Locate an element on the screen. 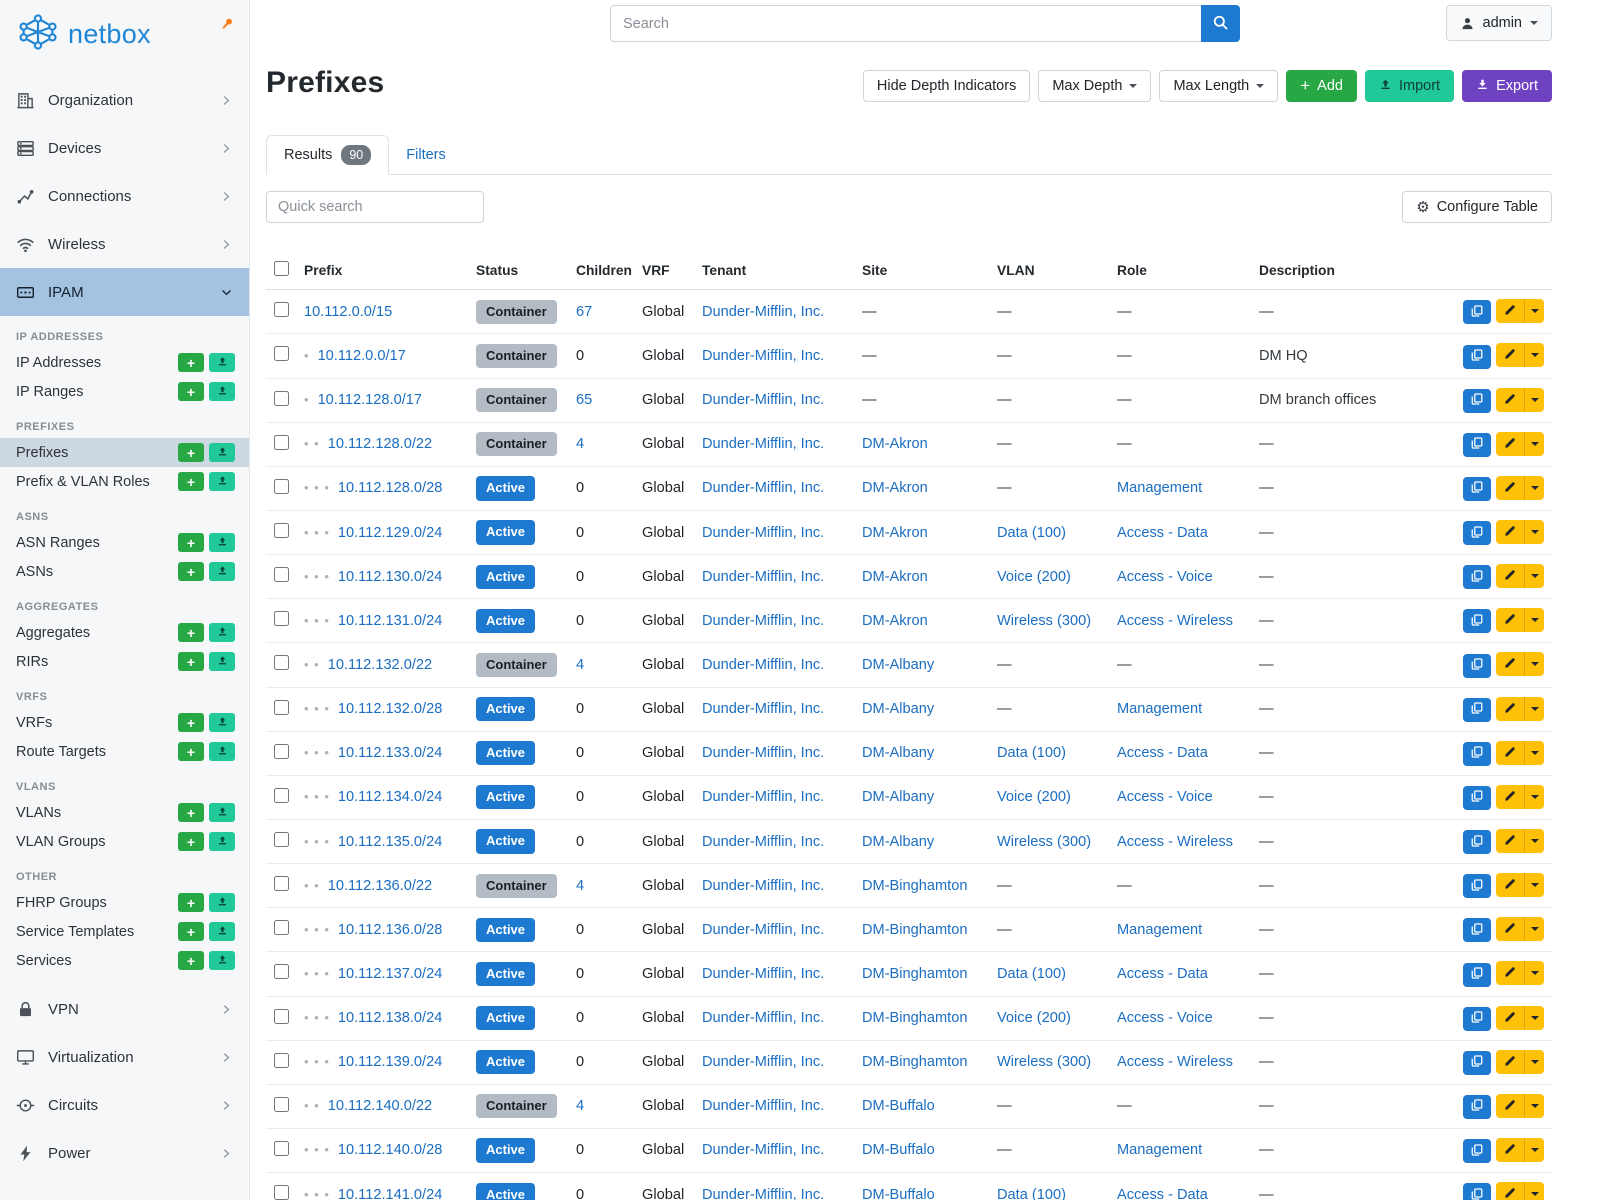  sidebar-item-wireless: Wireless is located at coordinates (124, 244).